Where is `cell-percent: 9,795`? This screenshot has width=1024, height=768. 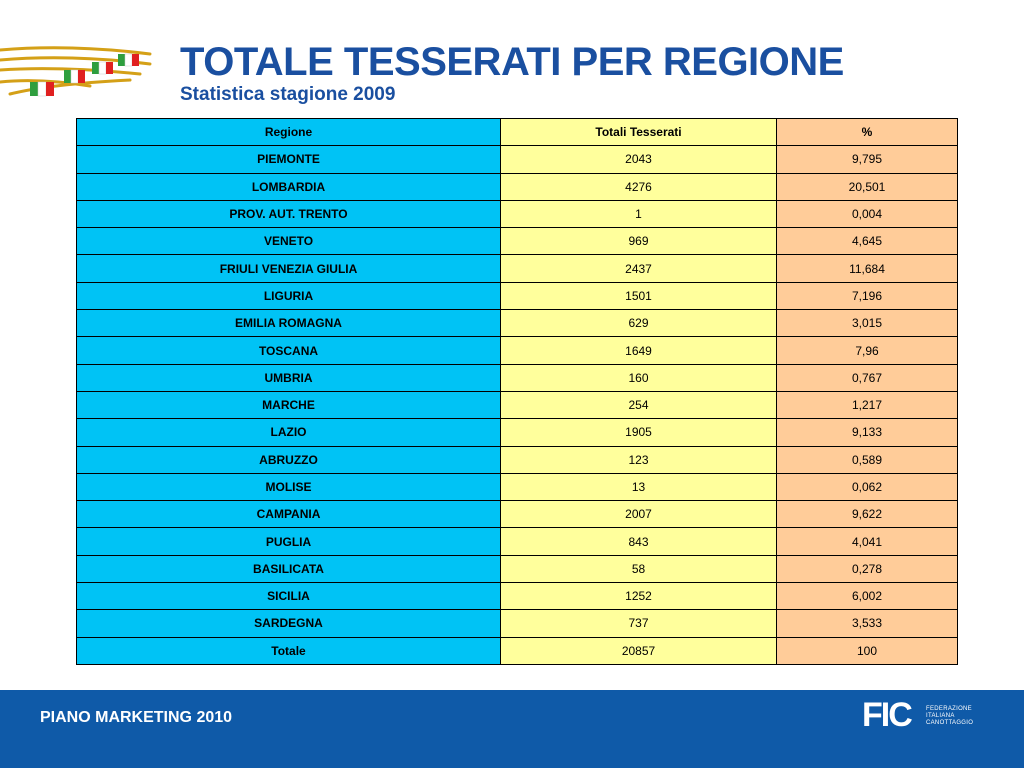
cell-percent: 9,795 is located at coordinates (867, 159).